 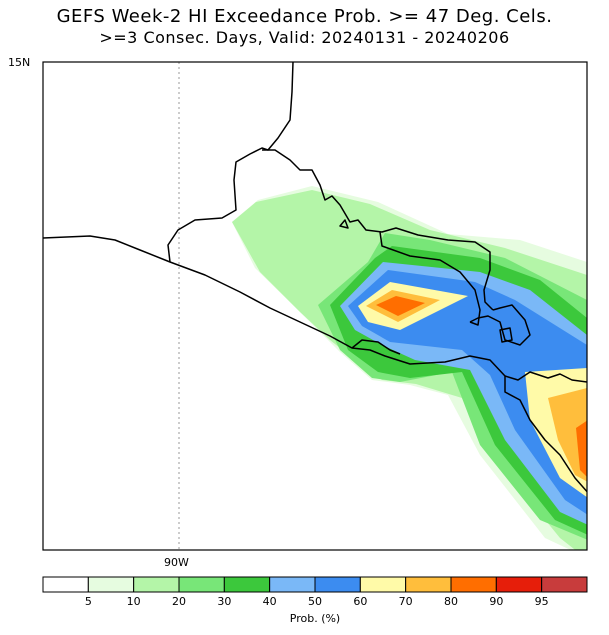 What do you see at coordinates (179, 601) in the screenshot?
I see `legend-tick-label: 20` at bounding box center [179, 601].